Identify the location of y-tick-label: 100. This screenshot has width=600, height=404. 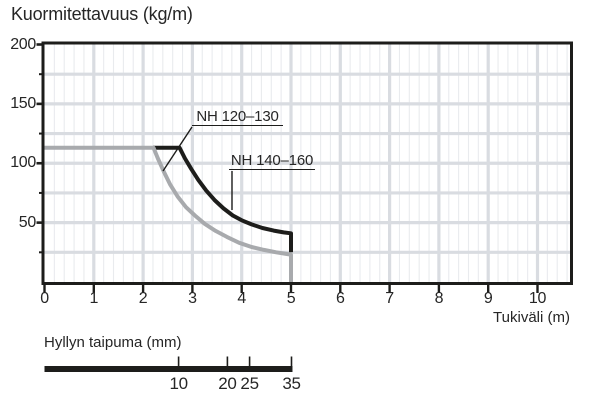
(23, 163).